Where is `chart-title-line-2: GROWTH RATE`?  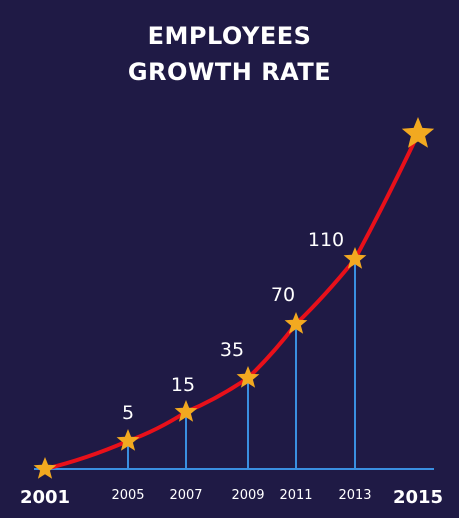 chart-title-line-2: GROWTH RATE is located at coordinates (229, 72).